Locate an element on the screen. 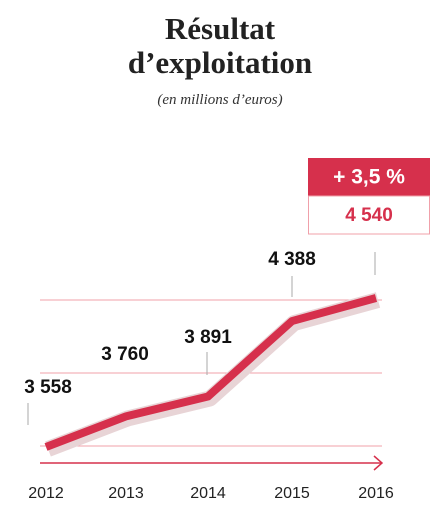 The height and width of the screenshot is (505, 440). value-label: 3 891 is located at coordinates (208, 337).